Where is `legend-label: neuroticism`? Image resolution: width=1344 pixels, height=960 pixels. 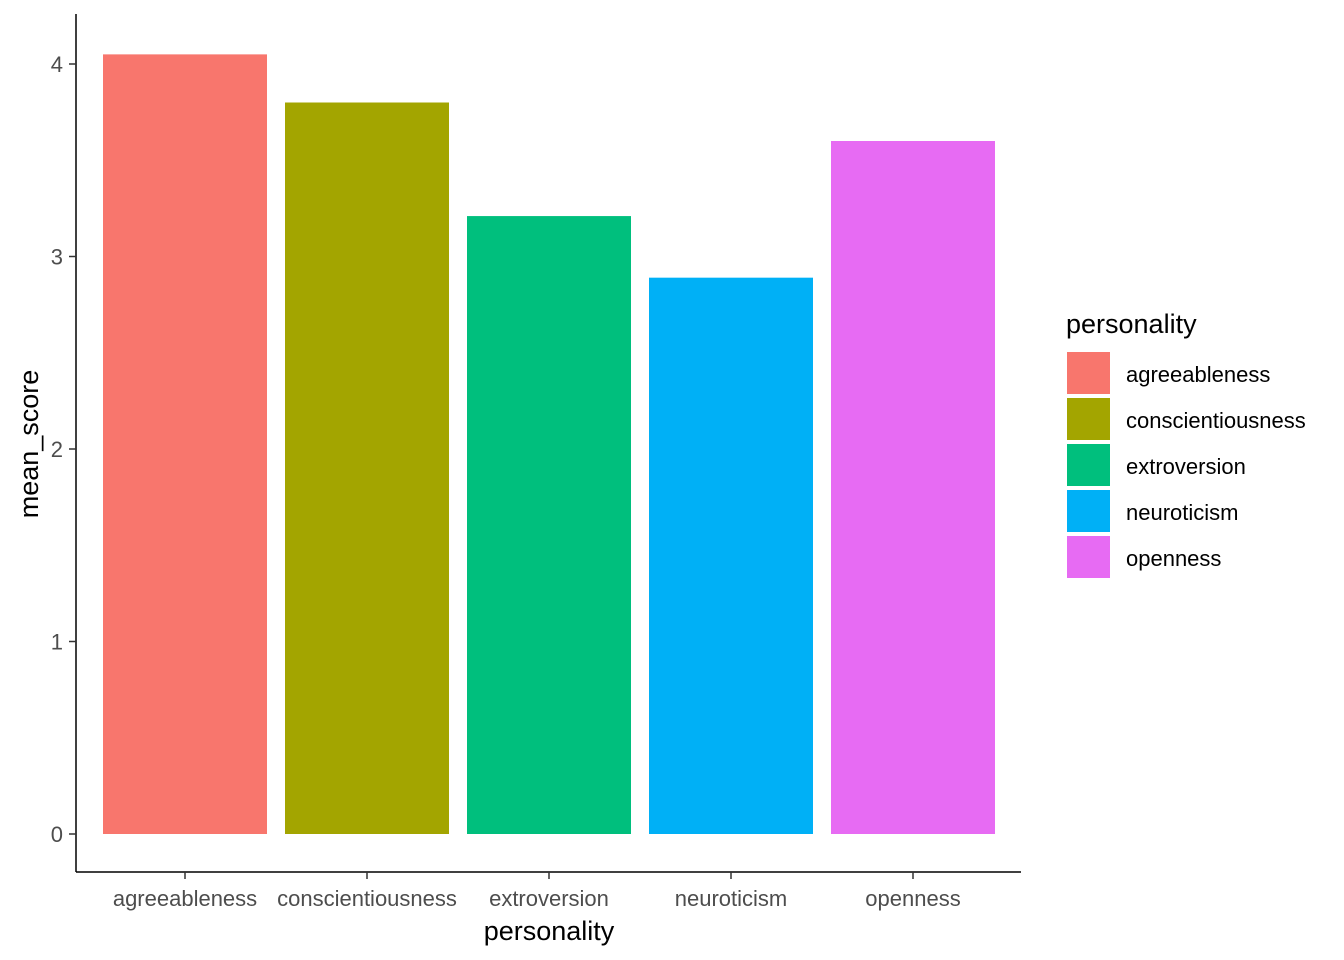 legend-label: neuroticism is located at coordinates (1182, 512).